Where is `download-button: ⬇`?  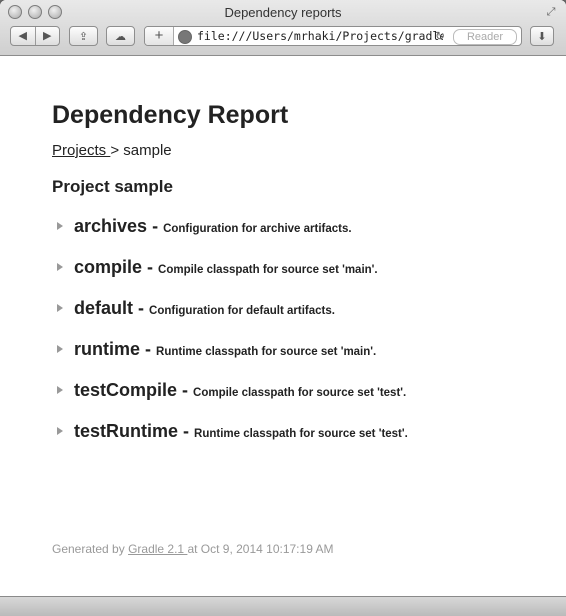 download-button: ⬇ is located at coordinates (542, 36).